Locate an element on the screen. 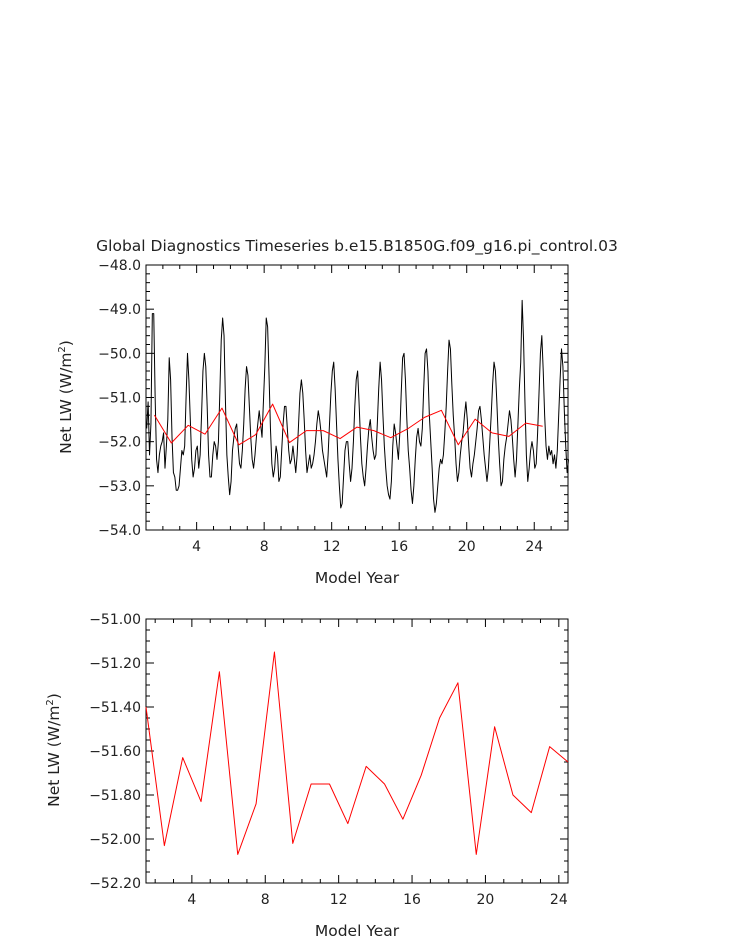  bottom-x-axis-label: Model Year is located at coordinates (357, 931).